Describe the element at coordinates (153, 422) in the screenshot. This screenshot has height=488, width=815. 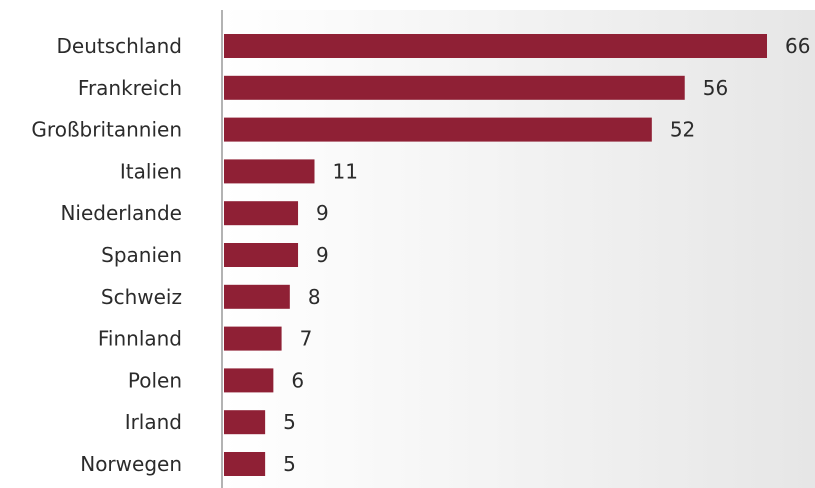
I see `category-label: Irland` at that location.